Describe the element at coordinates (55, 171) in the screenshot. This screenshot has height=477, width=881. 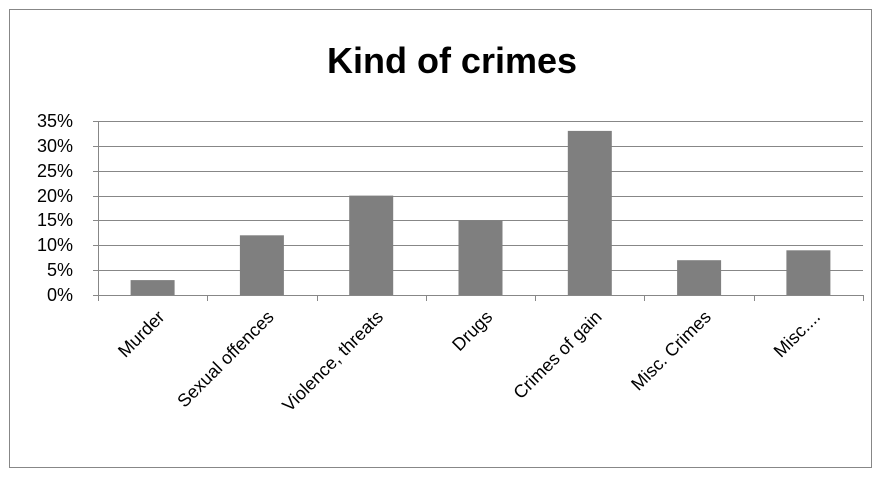
I see `y-tick-label: 25%` at that location.